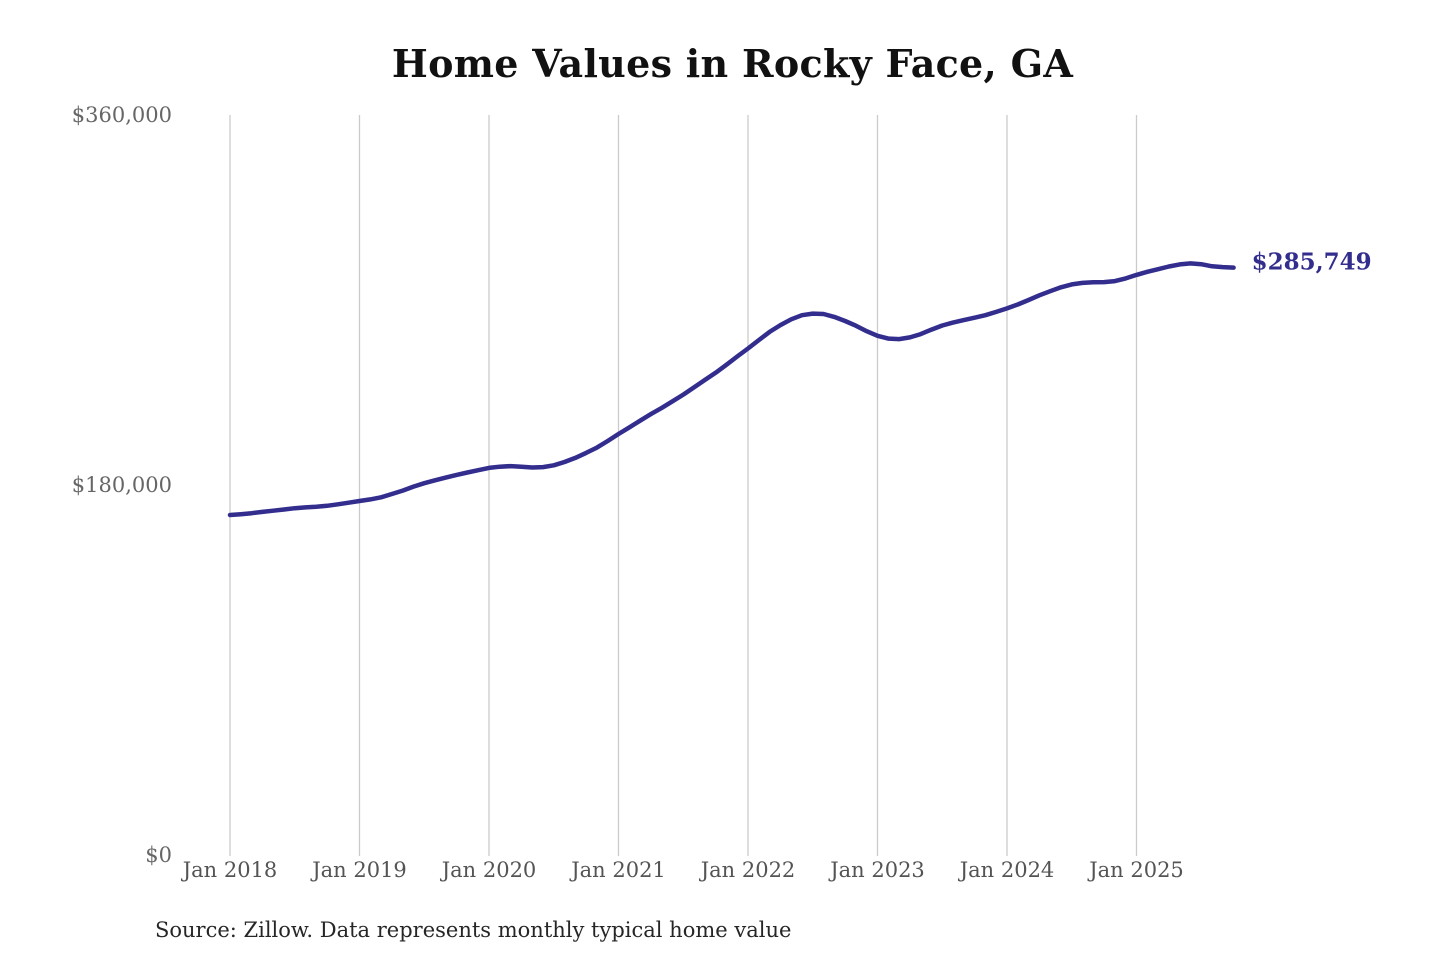 The image size is (1440, 960). Describe the element at coordinates (1007, 870) in the screenshot. I see `x-tick-label: Jan 2024` at that location.